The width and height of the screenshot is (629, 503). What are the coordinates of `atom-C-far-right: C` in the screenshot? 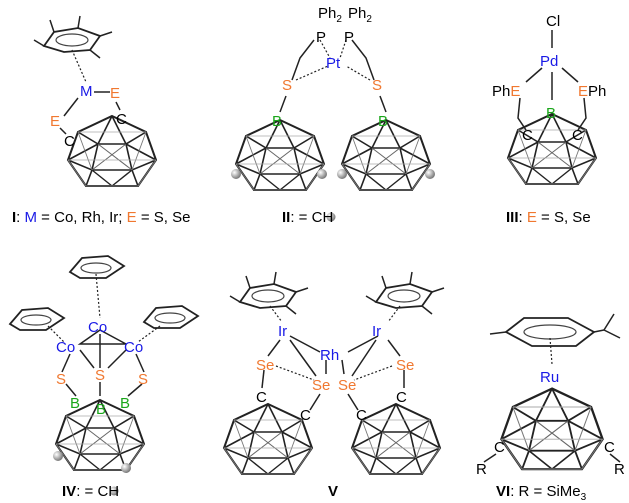 It's located at (401, 397).